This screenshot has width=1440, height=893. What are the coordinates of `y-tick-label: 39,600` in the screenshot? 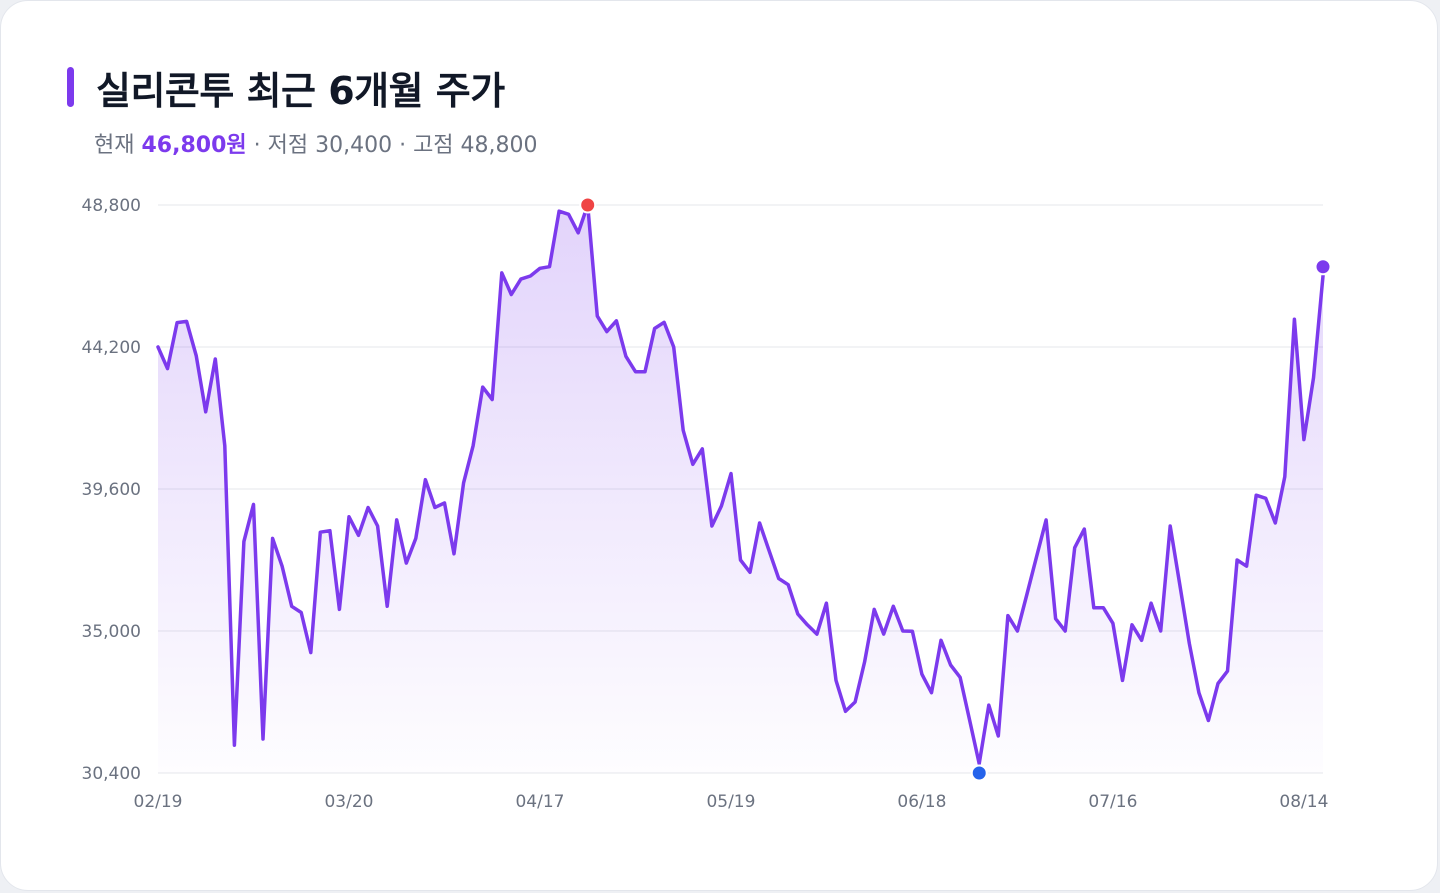 It's located at (111, 490).